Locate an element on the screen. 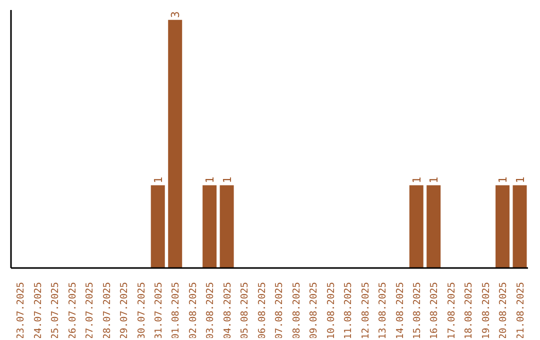 The width and height of the screenshot is (540, 340). x-tick-label: 13.08.2025 is located at coordinates (383, 311).